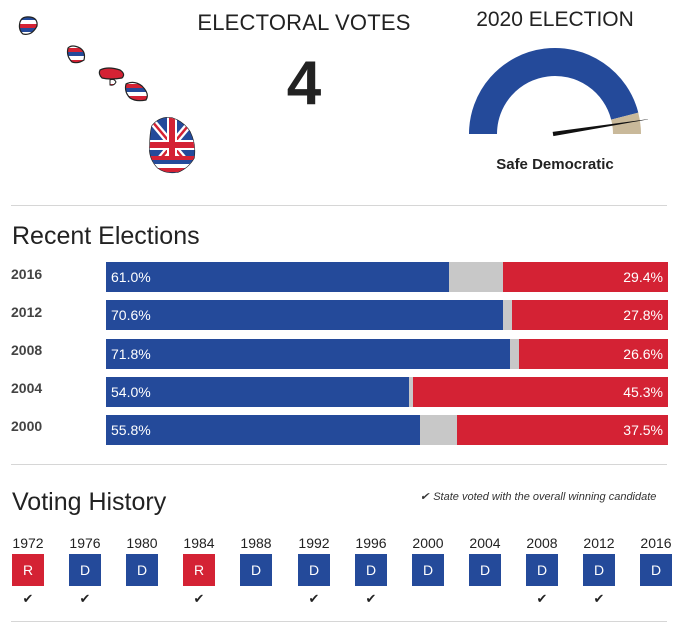 The height and width of the screenshot is (625, 675). I want to click on history-item: 1976 D ✔, so click(85, 571).